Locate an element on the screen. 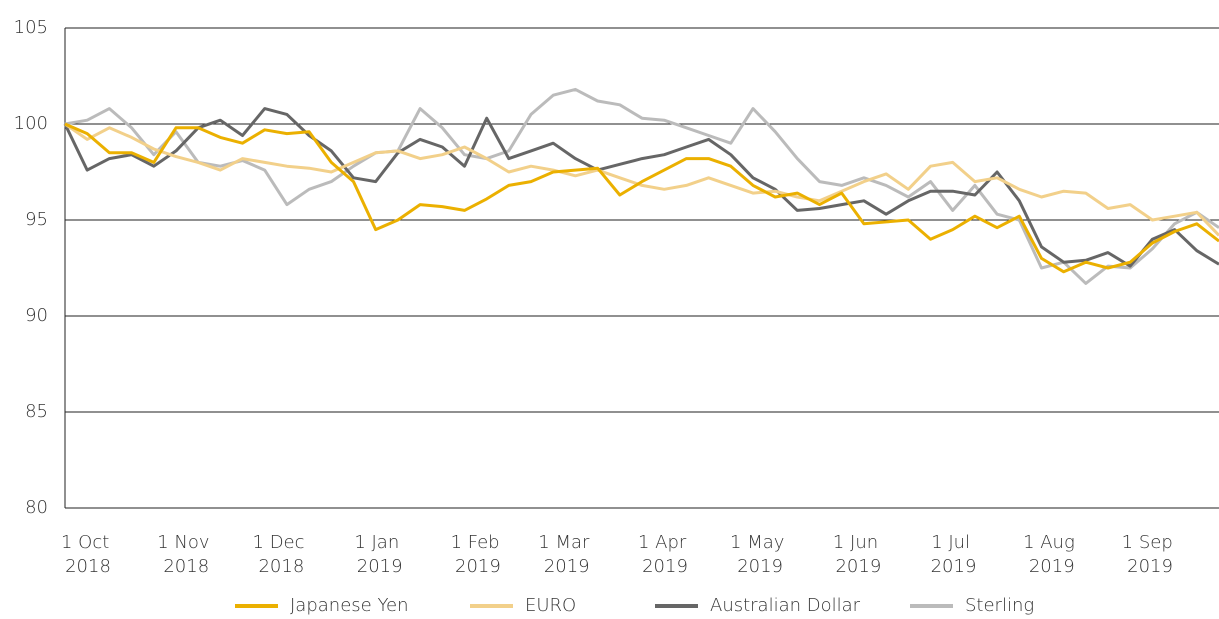  x-tick-label-line: 1 Feb is located at coordinates (478, 542).